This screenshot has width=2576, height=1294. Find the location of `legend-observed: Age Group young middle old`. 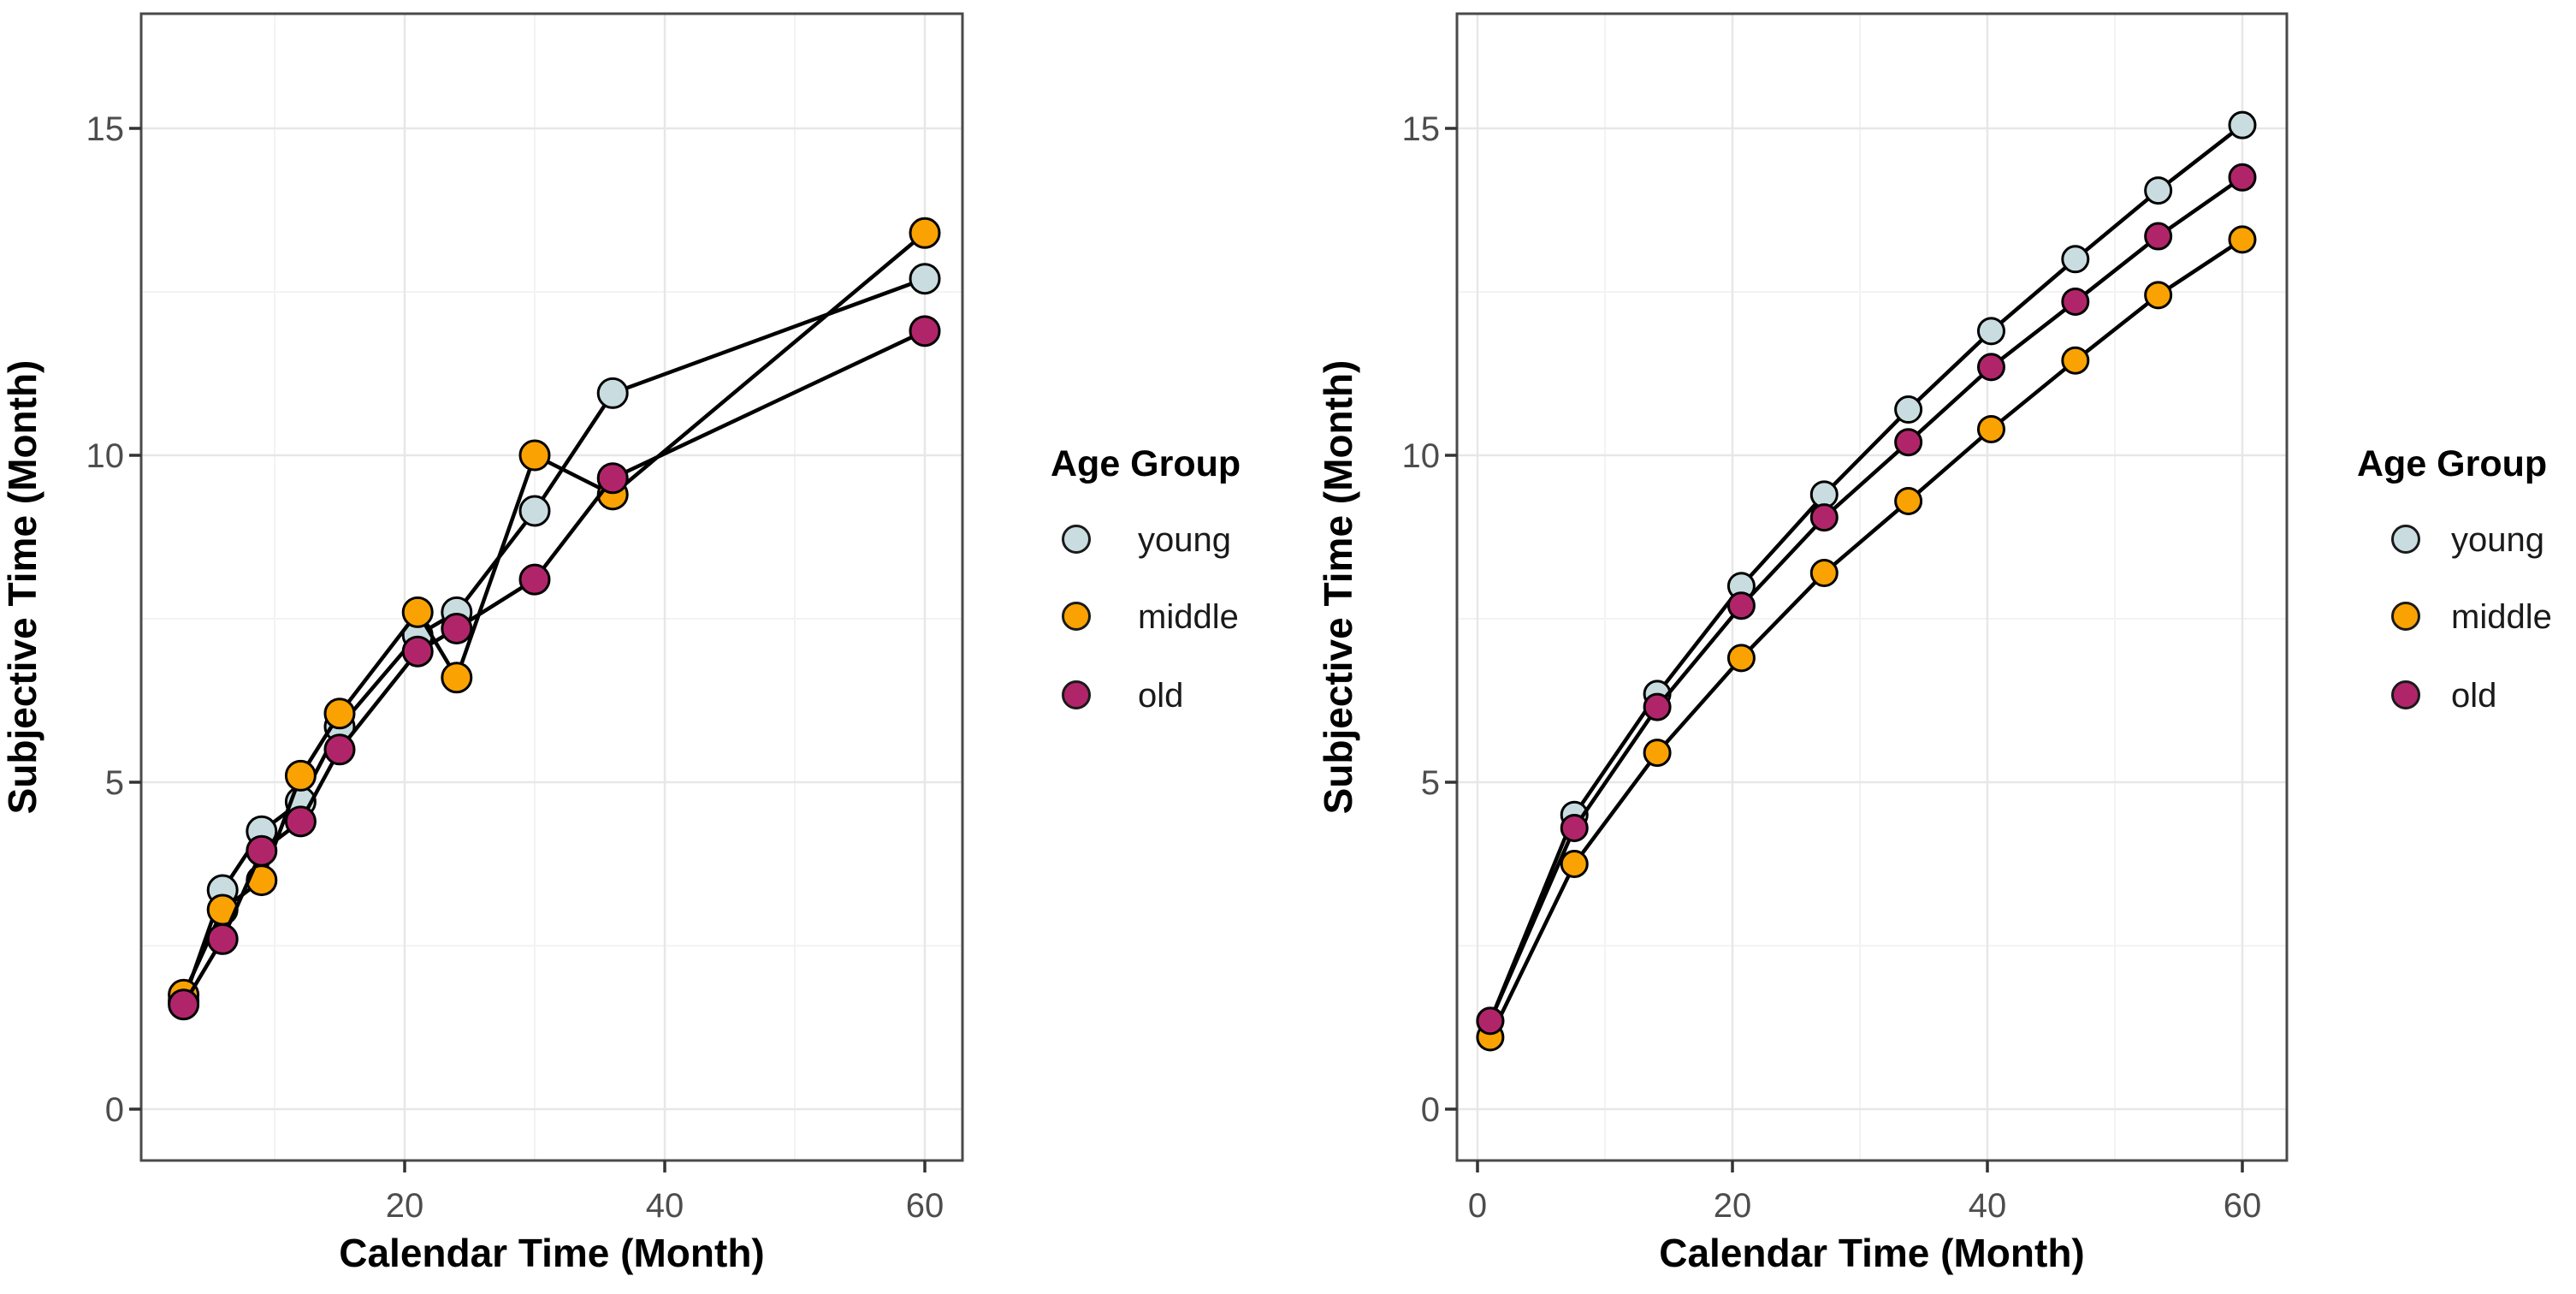

legend-observed: Age Group young middle old is located at coordinates (1192, 614).